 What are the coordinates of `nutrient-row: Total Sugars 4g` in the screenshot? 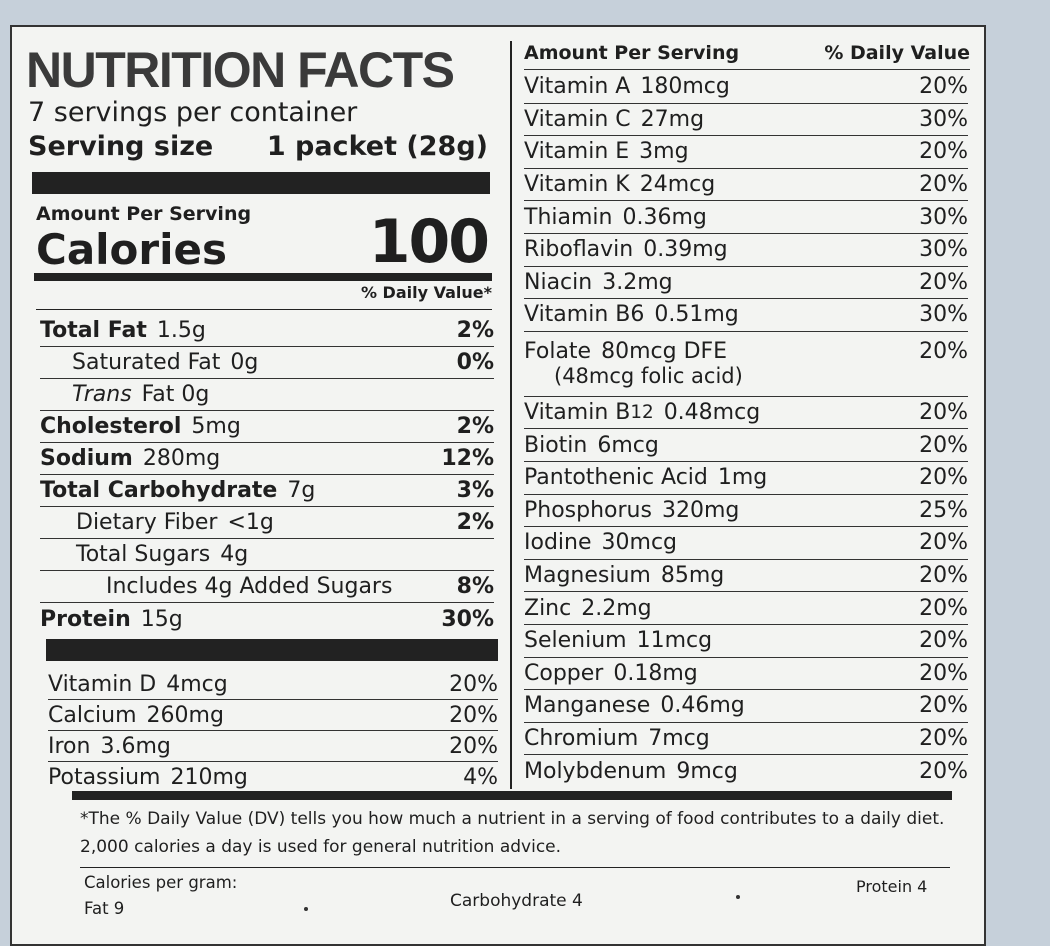 It's located at (267, 555).